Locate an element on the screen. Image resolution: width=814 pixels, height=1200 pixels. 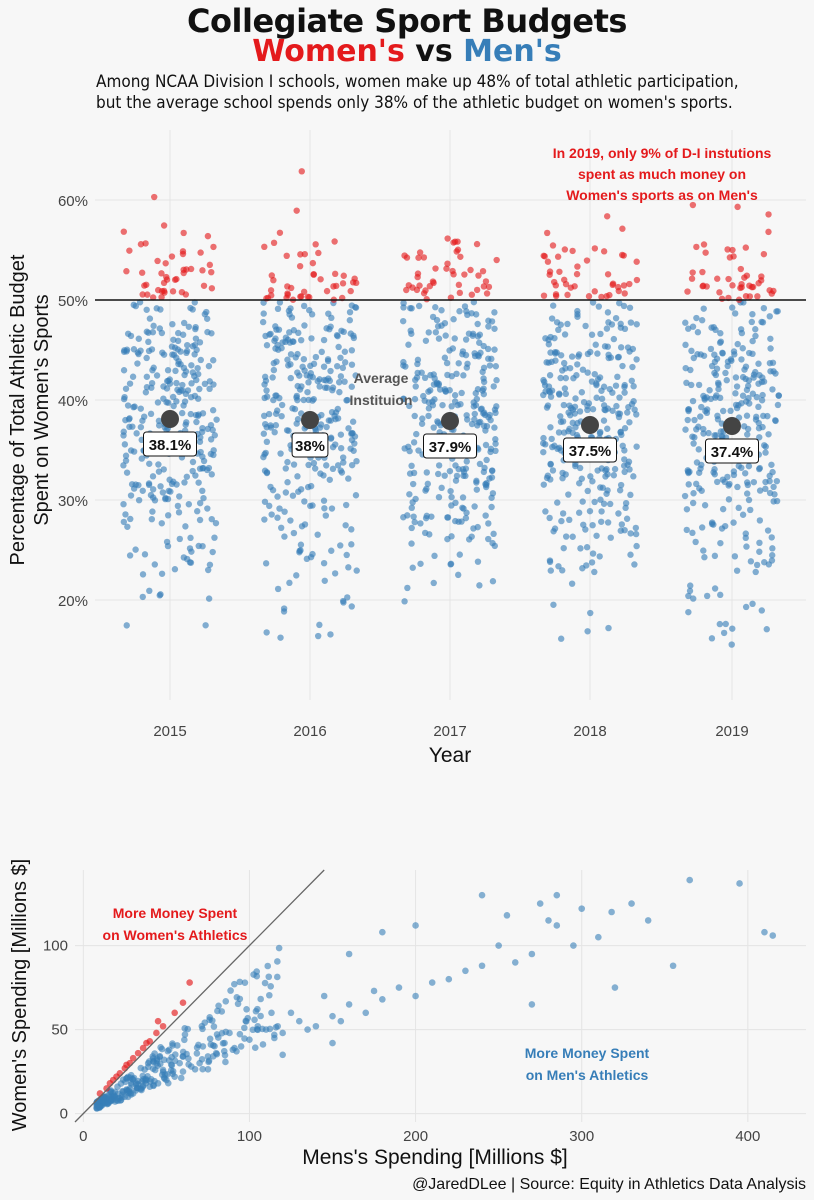
average-value-label: 38.1% is located at coordinates (170, 445).